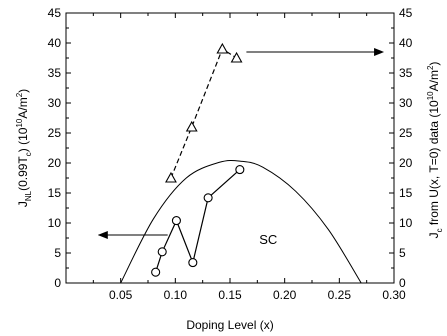 Image resolution: width=447 pixels, height=336 pixels. What do you see at coordinates (55, 13) in the screenshot?
I see `y-left-tick-label: 45` at bounding box center [55, 13].